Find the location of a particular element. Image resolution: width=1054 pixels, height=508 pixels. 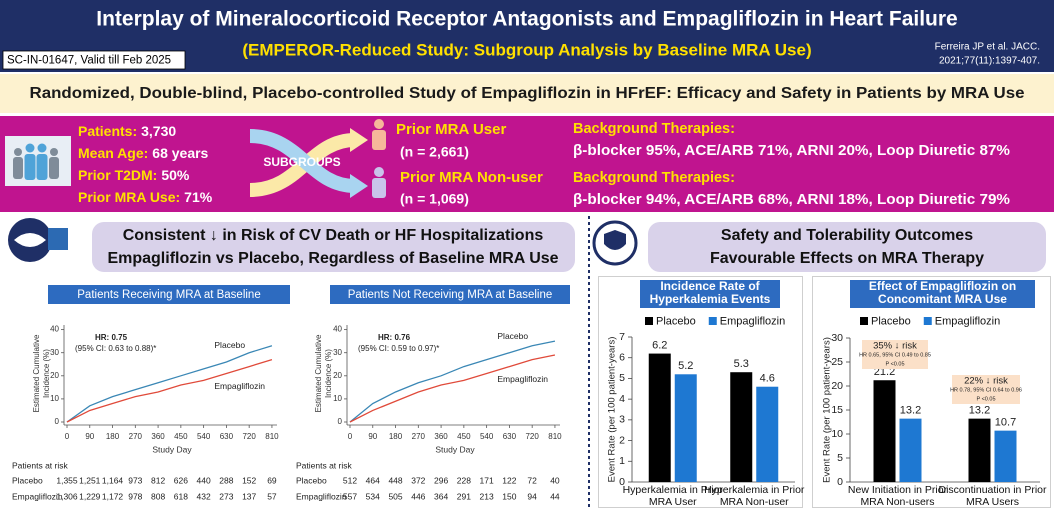

at-risk-count: 372 is located at coordinates (418, 480).